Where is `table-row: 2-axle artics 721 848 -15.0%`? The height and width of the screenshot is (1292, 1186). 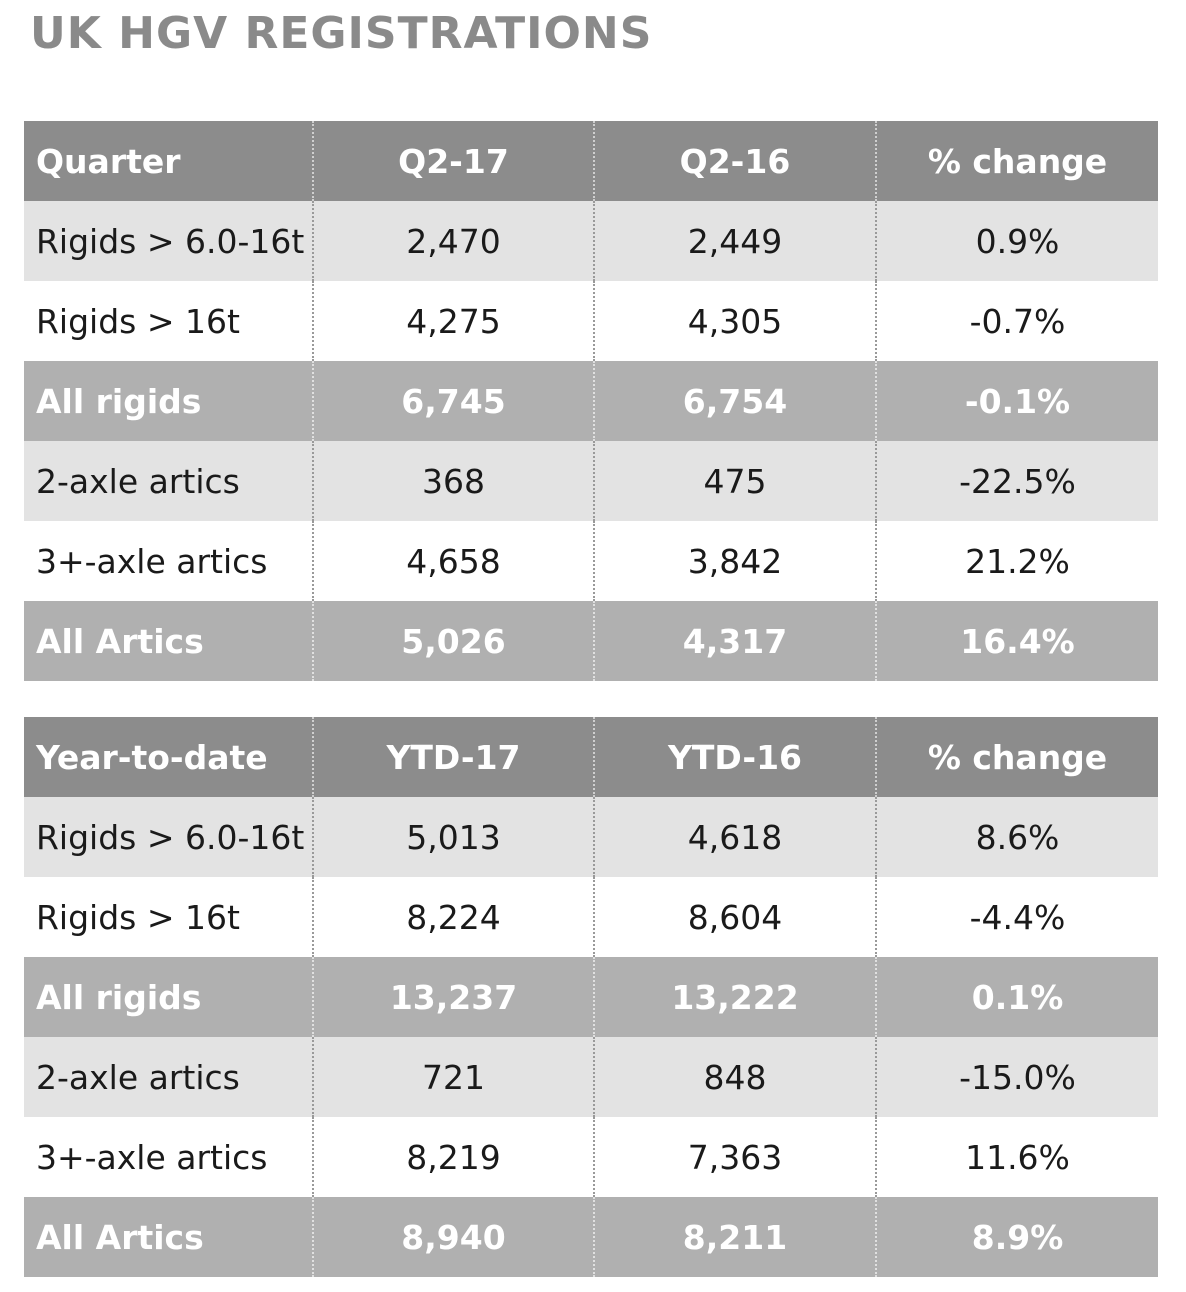 table-row: 2-axle artics 721 848 -15.0% is located at coordinates (591, 1077).